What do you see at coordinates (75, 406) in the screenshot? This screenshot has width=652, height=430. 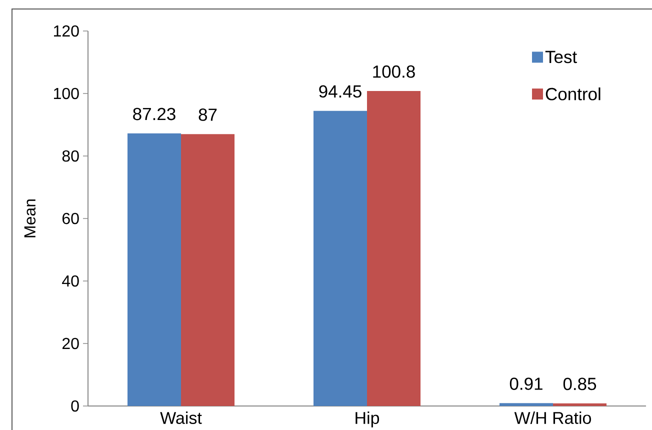 I see `y-tick-label: 0` at bounding box center [75, 406].